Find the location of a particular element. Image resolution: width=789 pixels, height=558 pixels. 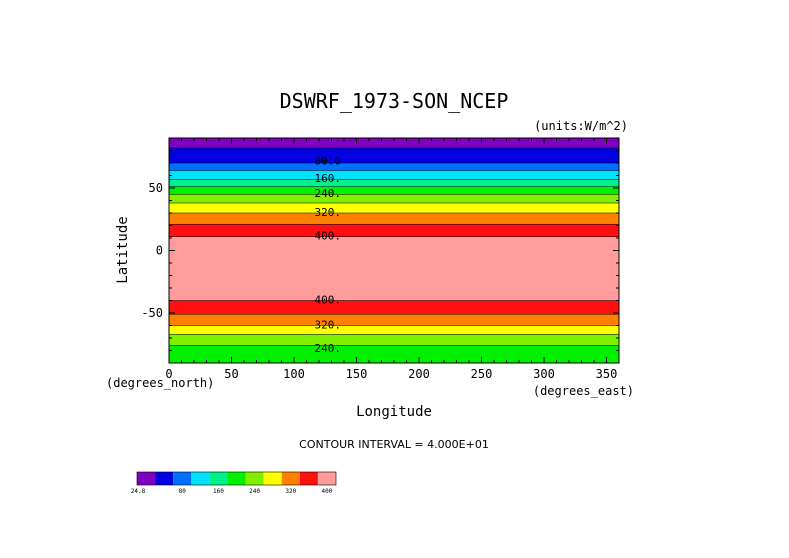

contour-label-7: 240. is located at coordinates (328, 348).